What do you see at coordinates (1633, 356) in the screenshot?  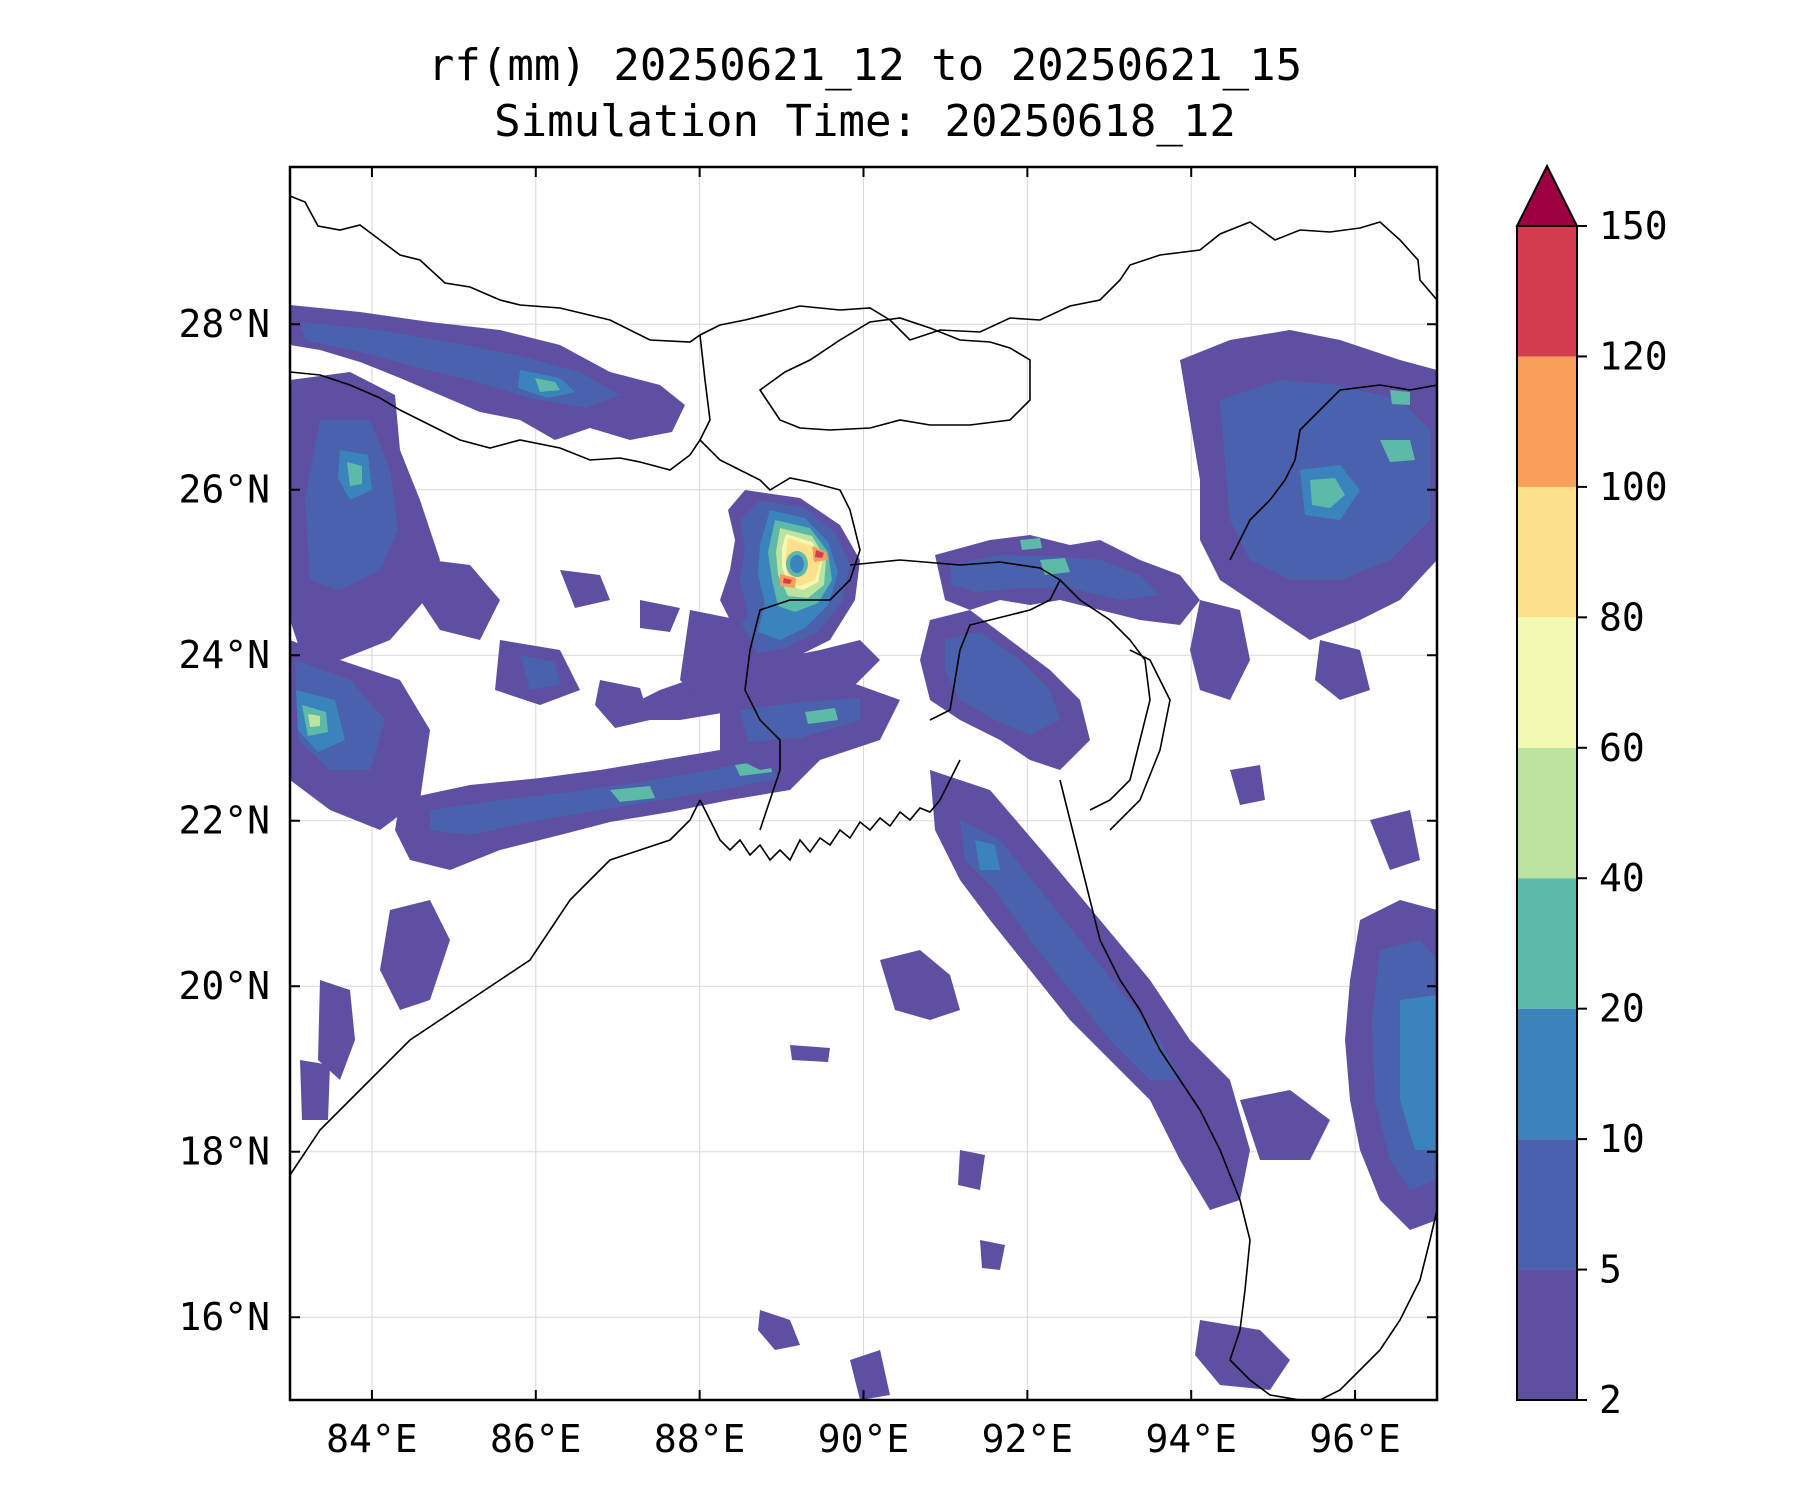 I see `colorbar-tick-label: 120` at bounding box center [1633, 356].